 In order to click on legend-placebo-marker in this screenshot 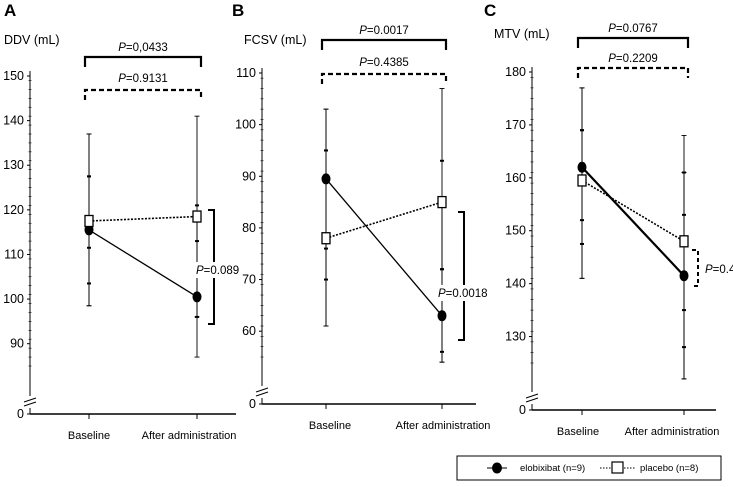, I will do `click(617, 467)`.